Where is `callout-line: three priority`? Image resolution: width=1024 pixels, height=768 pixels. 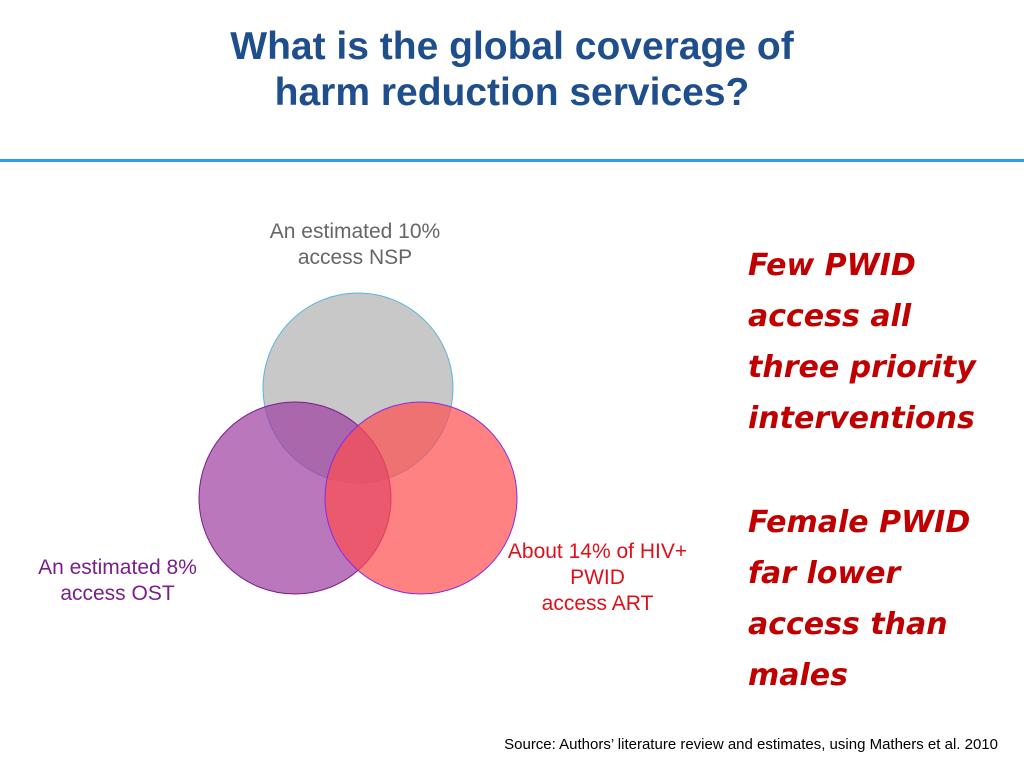
callout-line: three priority is located at coordinates (862, 367).